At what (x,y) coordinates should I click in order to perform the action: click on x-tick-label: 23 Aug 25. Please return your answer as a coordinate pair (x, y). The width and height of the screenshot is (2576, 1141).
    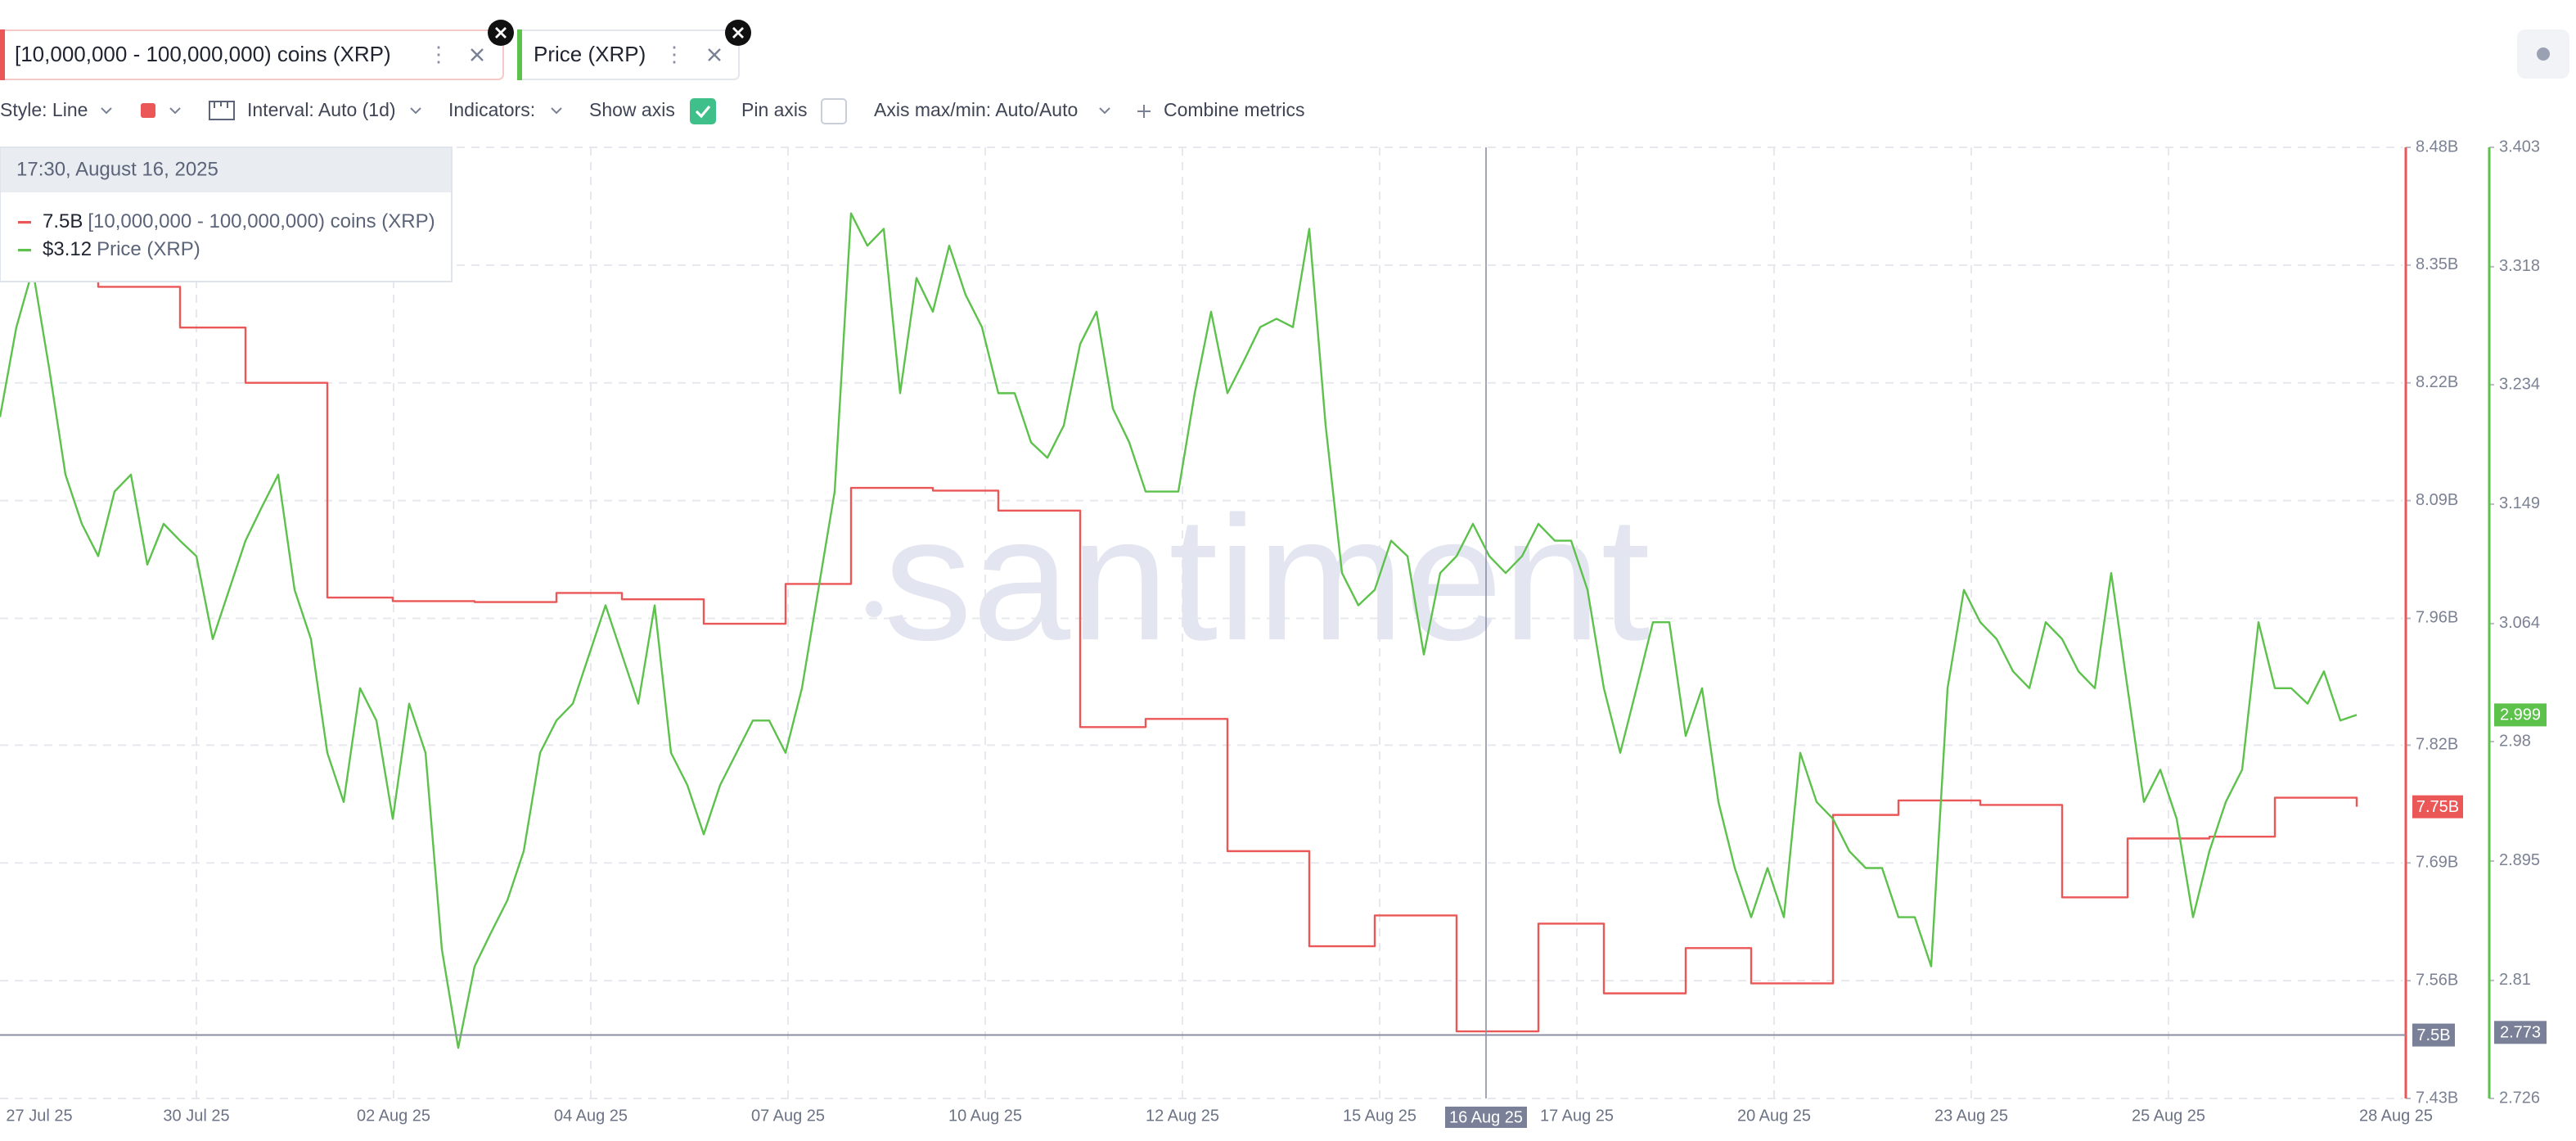
    Looking at the image, I should click on (1971, 1116).